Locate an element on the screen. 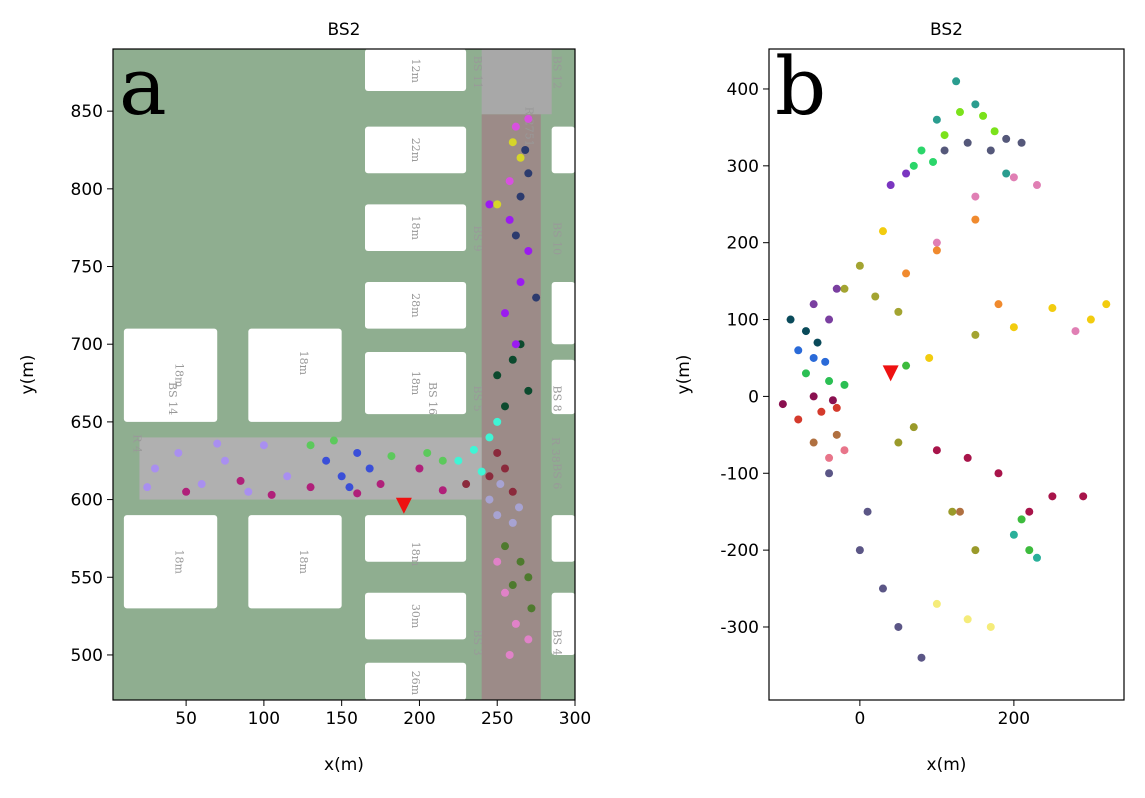 Image resolution: width=1145 pixels, height=798 pixels. map-label: 22m is located at coordinates (415, 150).